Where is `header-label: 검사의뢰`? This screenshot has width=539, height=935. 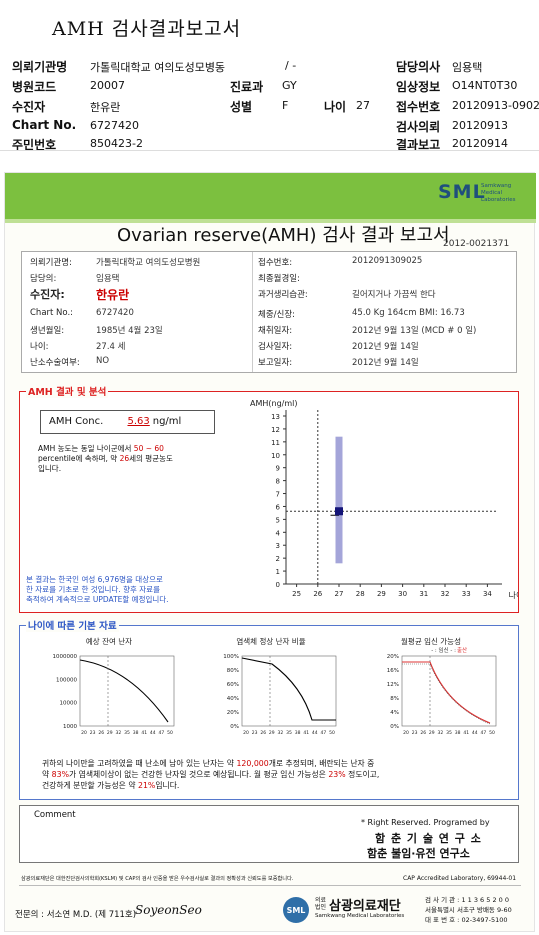
header-label: 검사의뢰 is located at coordinates (418, 127).